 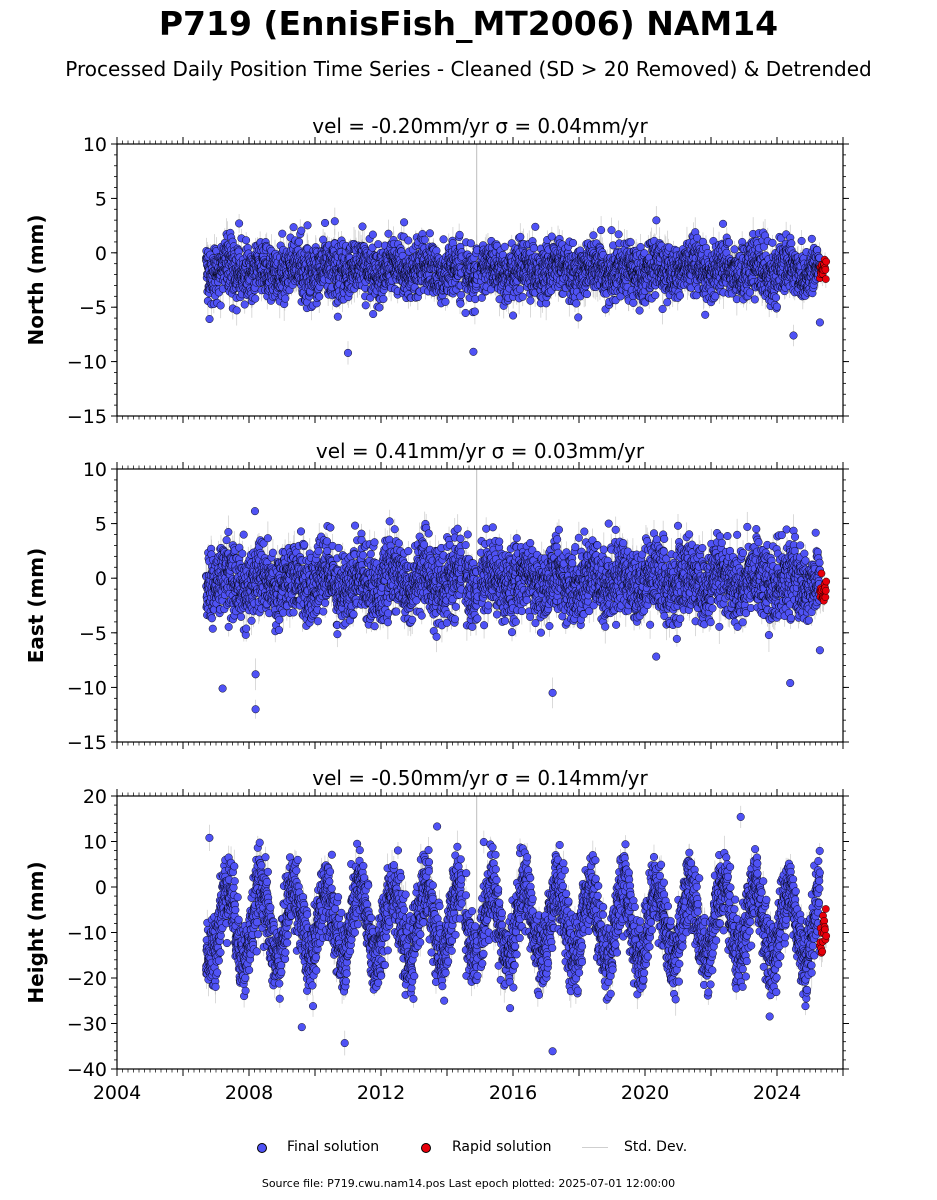 What do you see at coordinates (468, 23) in the screenshot?
I see `chart-title: P719 (EnnisFish_MT2006) NAM14` at bounding box center [468, 23].